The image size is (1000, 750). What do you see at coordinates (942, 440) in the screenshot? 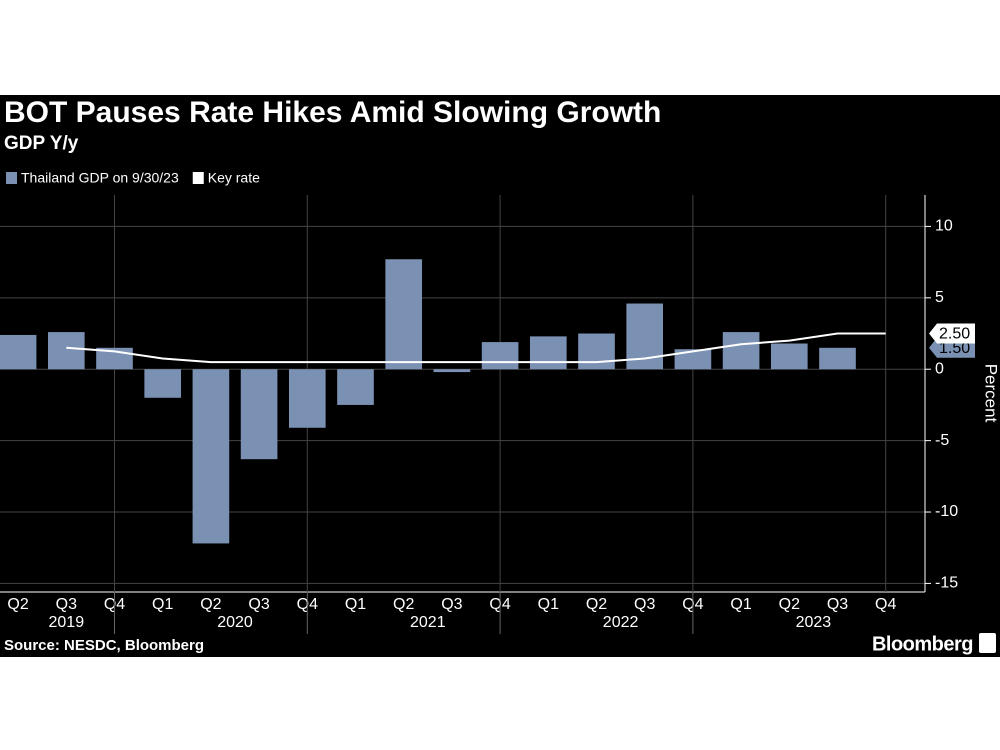
I see `y-tick-label: -5` at bounding box center [942, 440].